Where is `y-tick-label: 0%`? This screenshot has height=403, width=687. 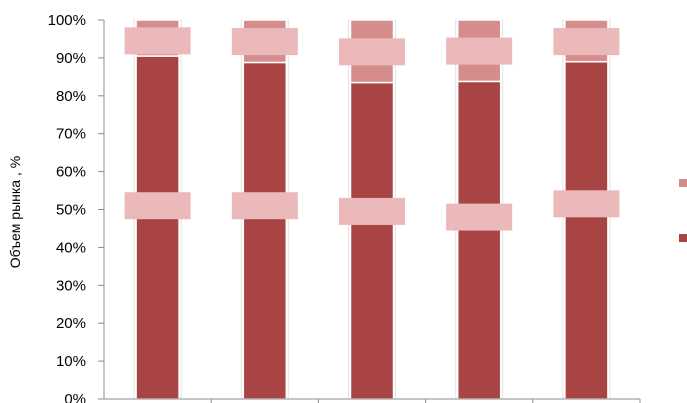 y-tick-label: 0% is located at coordinates (75, 397).